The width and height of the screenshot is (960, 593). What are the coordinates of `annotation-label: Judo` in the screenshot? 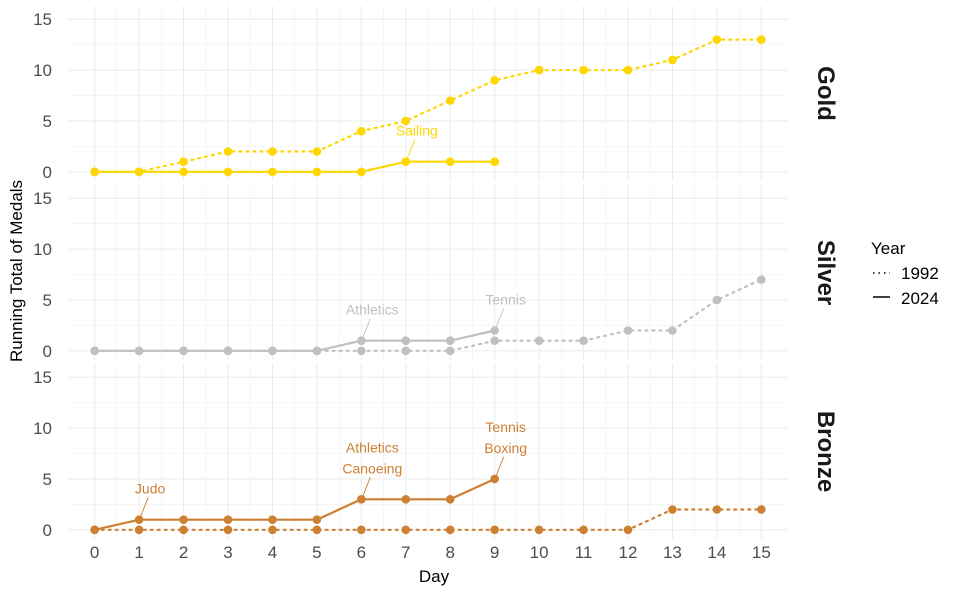 It's located at (150, 489).